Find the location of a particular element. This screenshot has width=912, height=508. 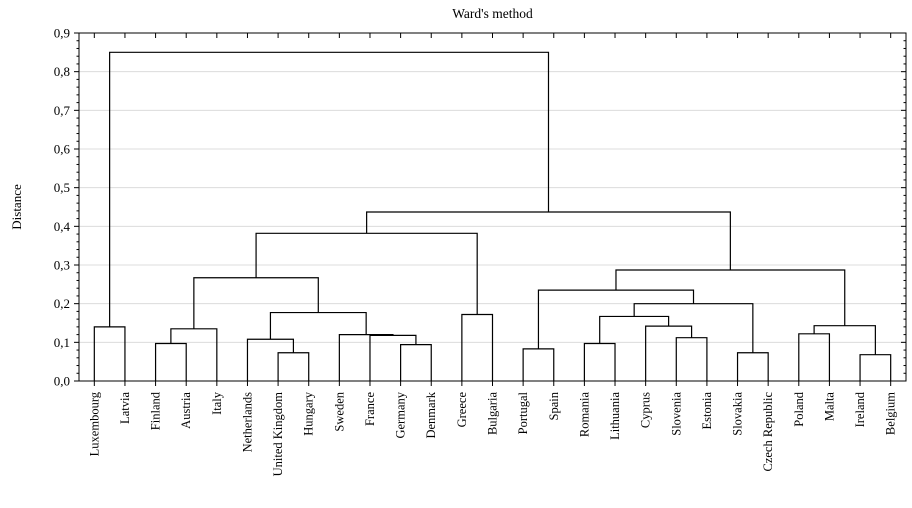

y-tick-label: 0,6 is located at coordinates (62, 149).